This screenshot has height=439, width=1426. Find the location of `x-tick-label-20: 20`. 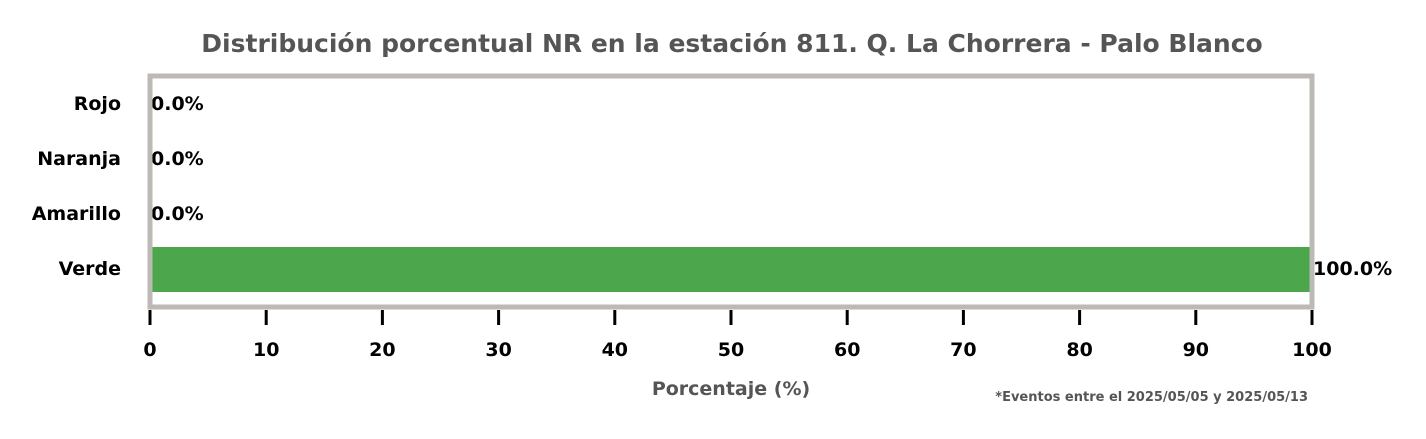

x-tick-label-20: 20 is located at coordinates (382, 350).